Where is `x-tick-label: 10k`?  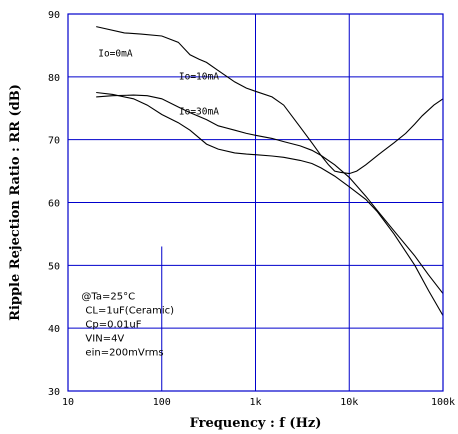
x-tick-label: 10k is located at coordinates (349, 402).